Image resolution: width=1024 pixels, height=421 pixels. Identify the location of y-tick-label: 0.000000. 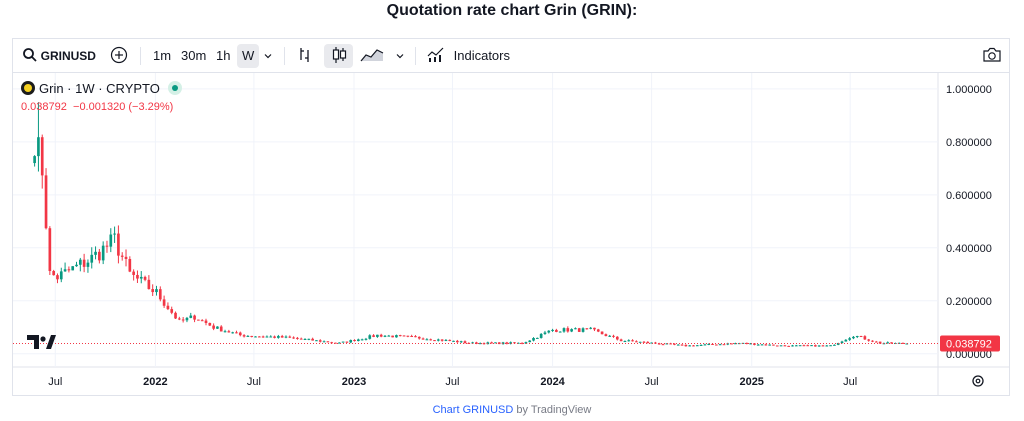
(969, 355).